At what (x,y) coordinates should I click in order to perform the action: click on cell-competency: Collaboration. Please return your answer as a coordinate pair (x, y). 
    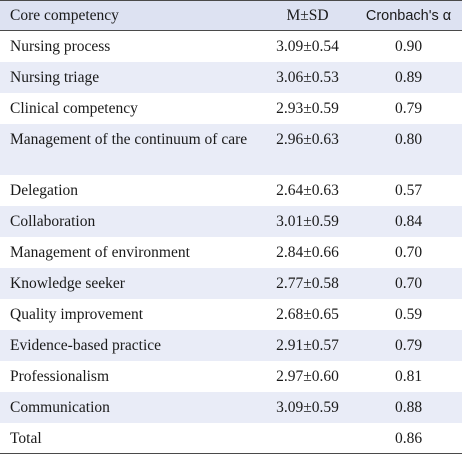
    Looking at the image, I should click on (53, 221).